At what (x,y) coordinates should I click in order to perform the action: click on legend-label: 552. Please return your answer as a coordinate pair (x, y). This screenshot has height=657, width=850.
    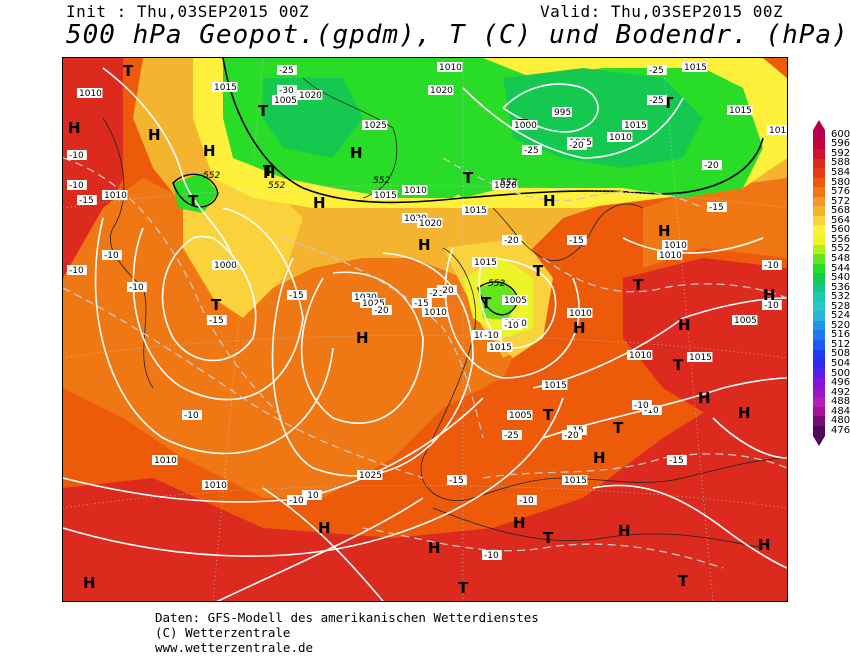
    Looking at the image, I should click on (840, 249).